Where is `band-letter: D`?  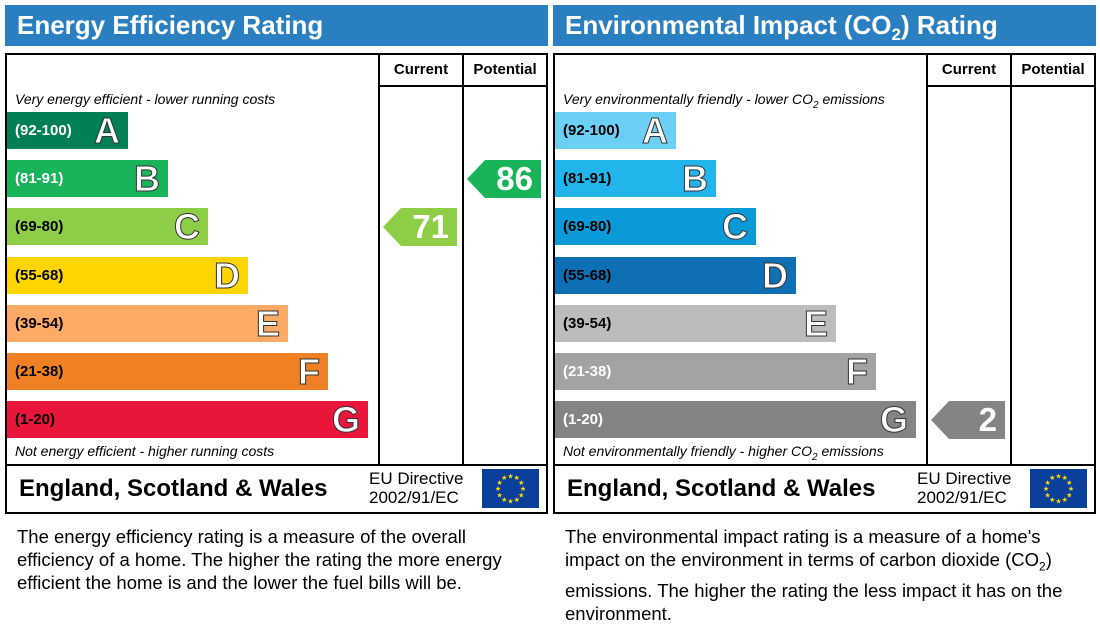
band-letter: D is located at coordinates (775, 275).